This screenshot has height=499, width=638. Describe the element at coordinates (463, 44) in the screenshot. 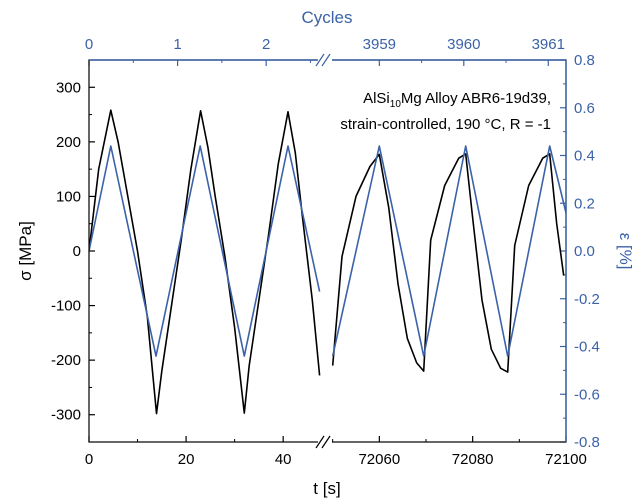

I see `x-top-tick-label: 3960` at that location.